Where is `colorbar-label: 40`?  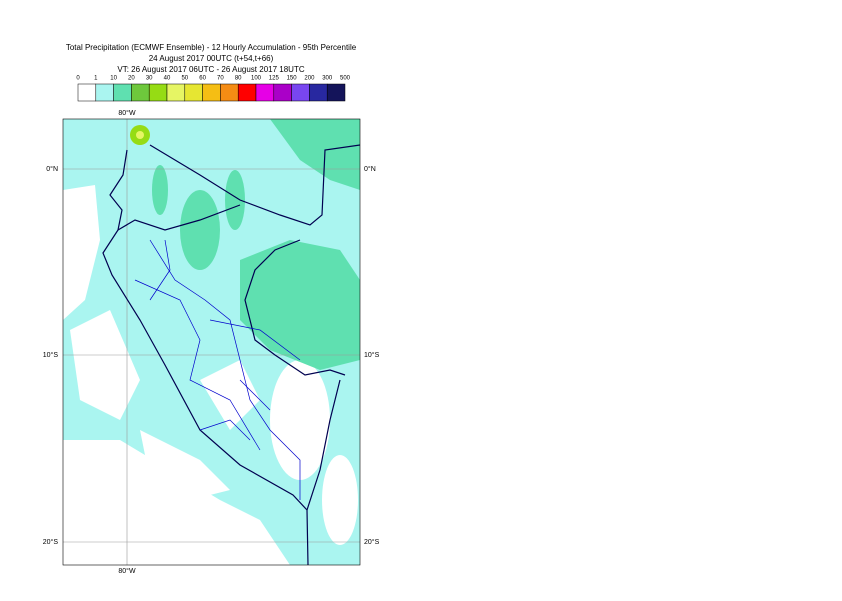
colorbar-label: 40 is located at coordinates (167, 79).